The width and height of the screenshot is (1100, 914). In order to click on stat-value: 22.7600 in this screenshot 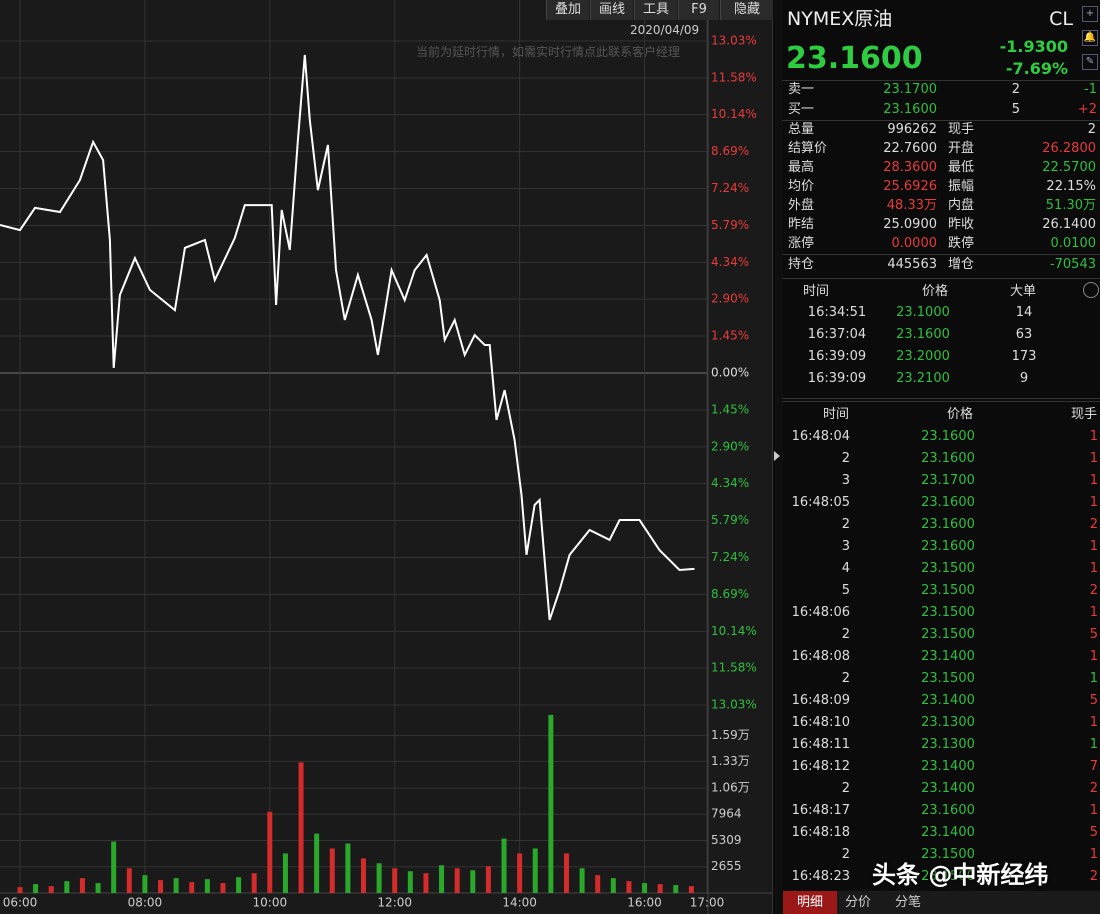, I will do `click(910, 148)`.